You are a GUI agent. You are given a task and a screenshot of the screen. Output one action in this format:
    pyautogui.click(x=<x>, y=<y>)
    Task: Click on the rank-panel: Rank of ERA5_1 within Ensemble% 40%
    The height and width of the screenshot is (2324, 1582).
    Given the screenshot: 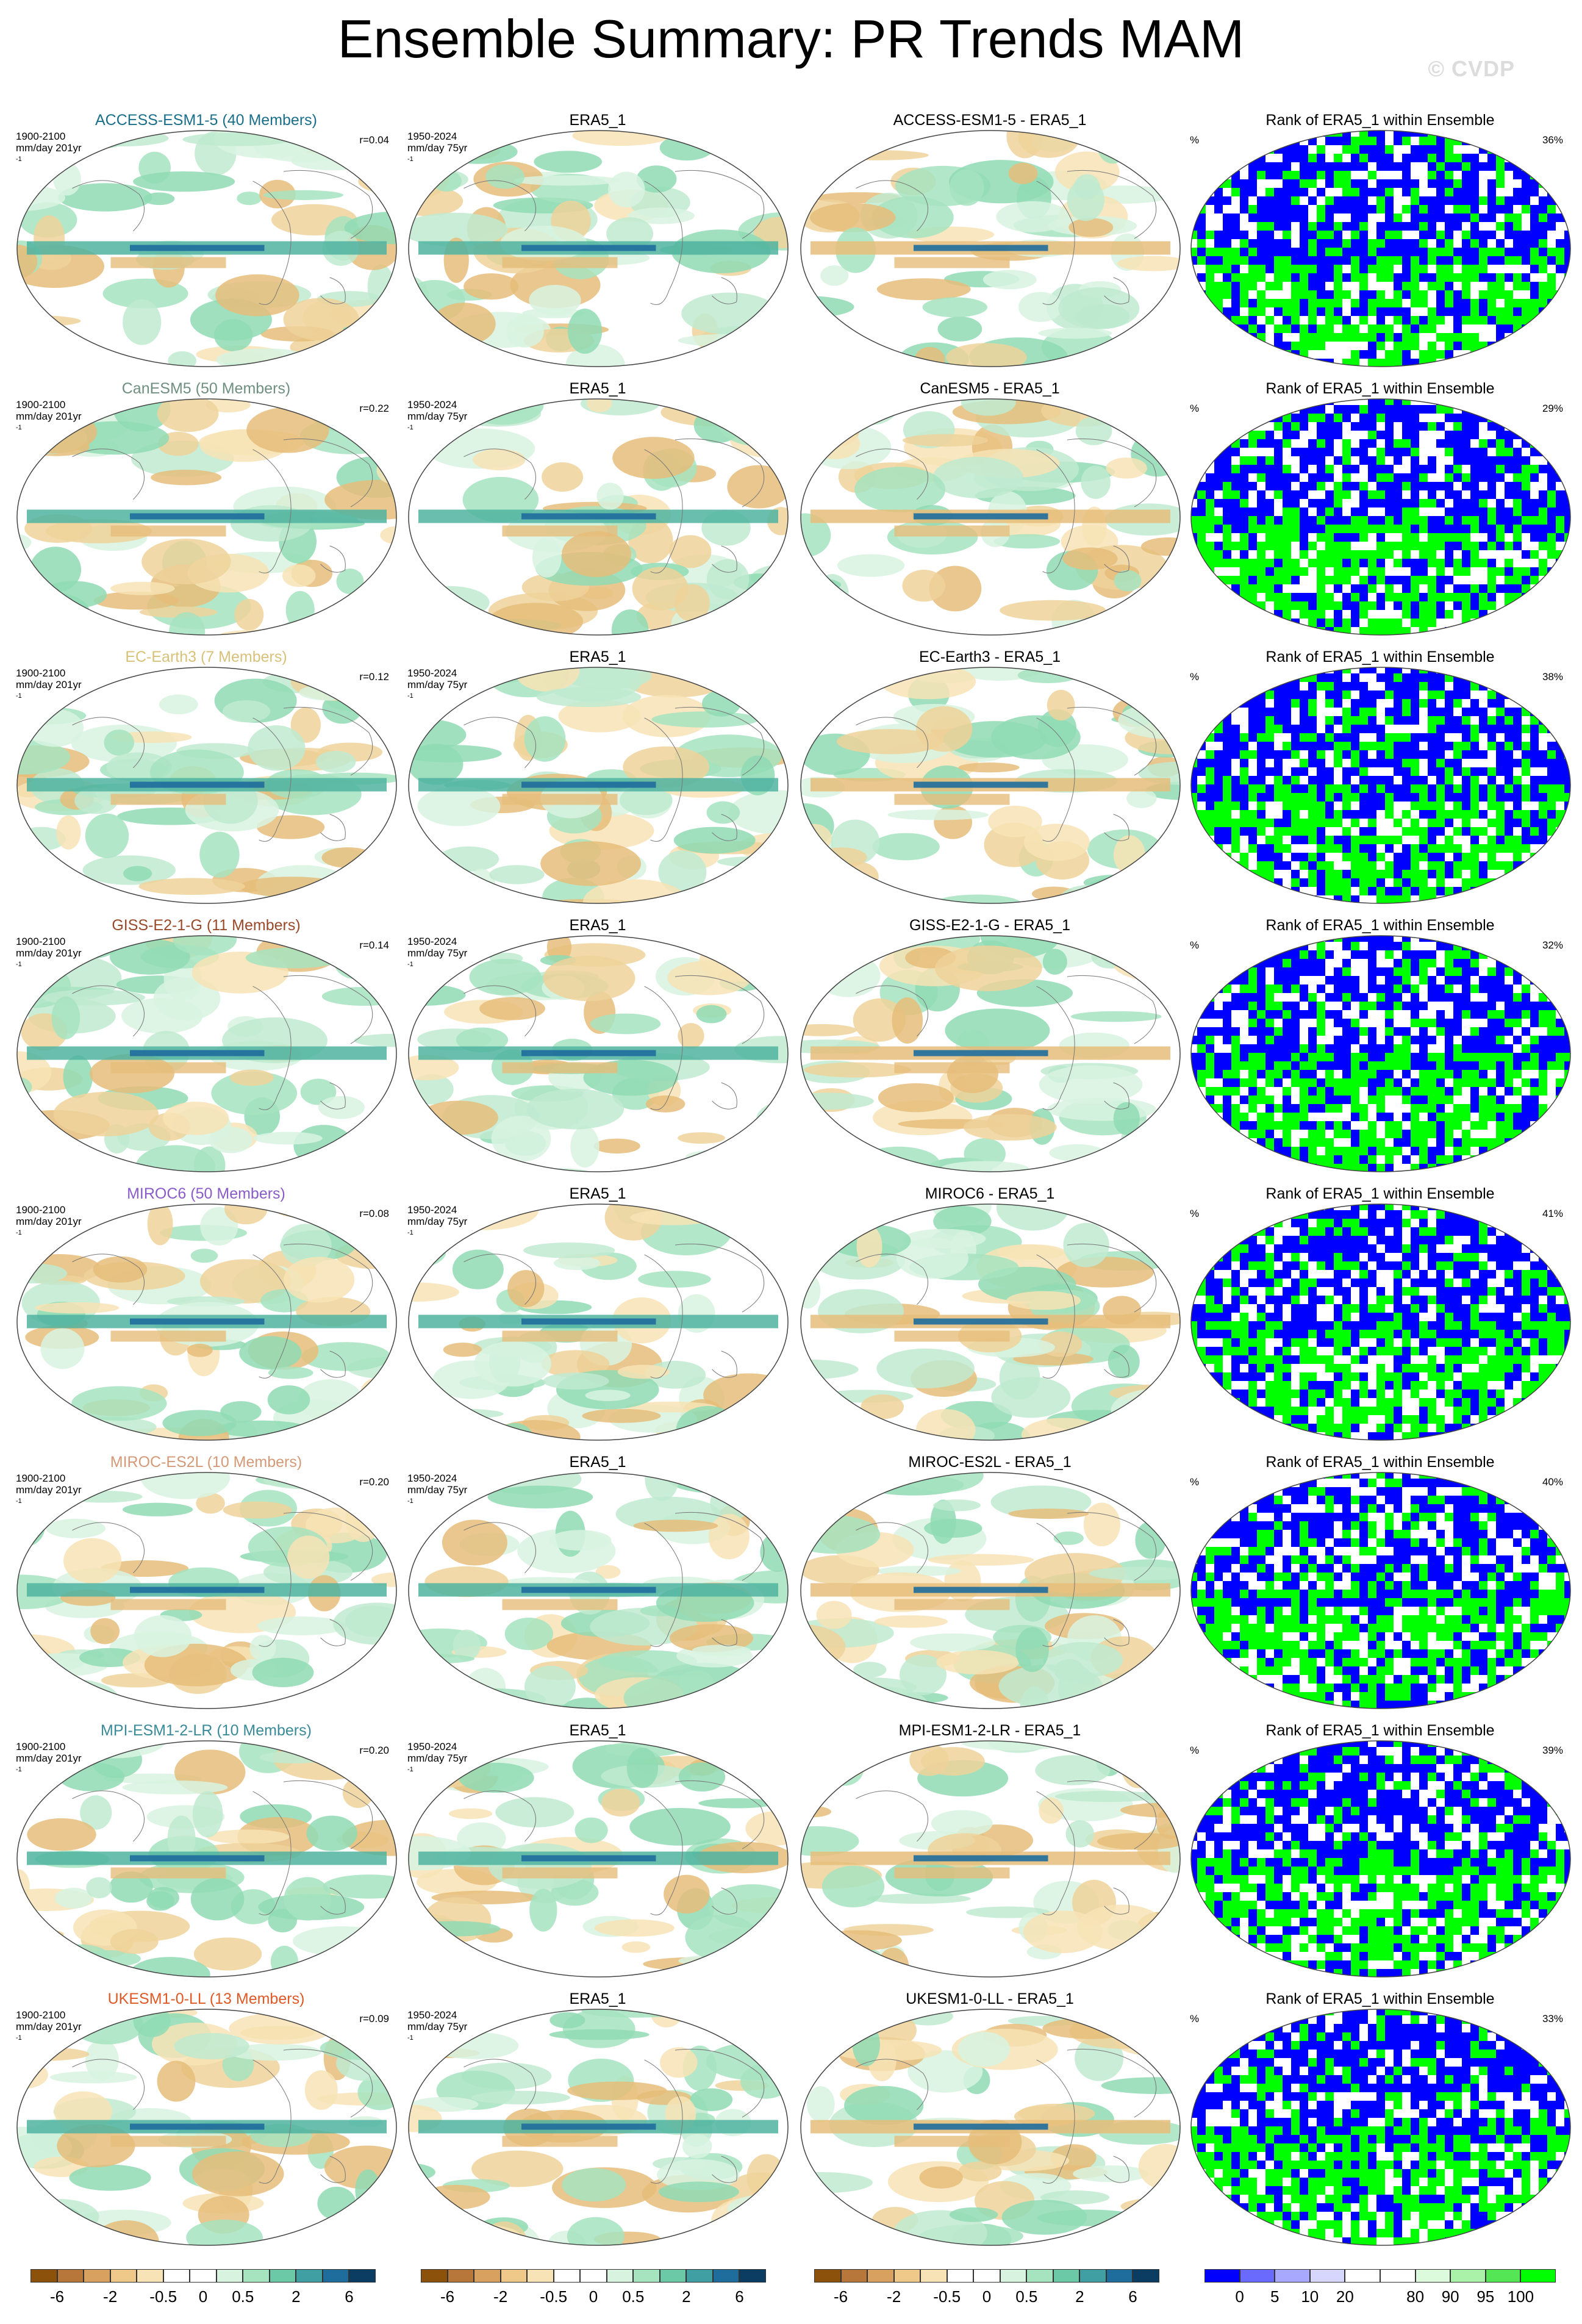 What is the action you would take?
    pyautogui.click(x=1380, y=1584)
    